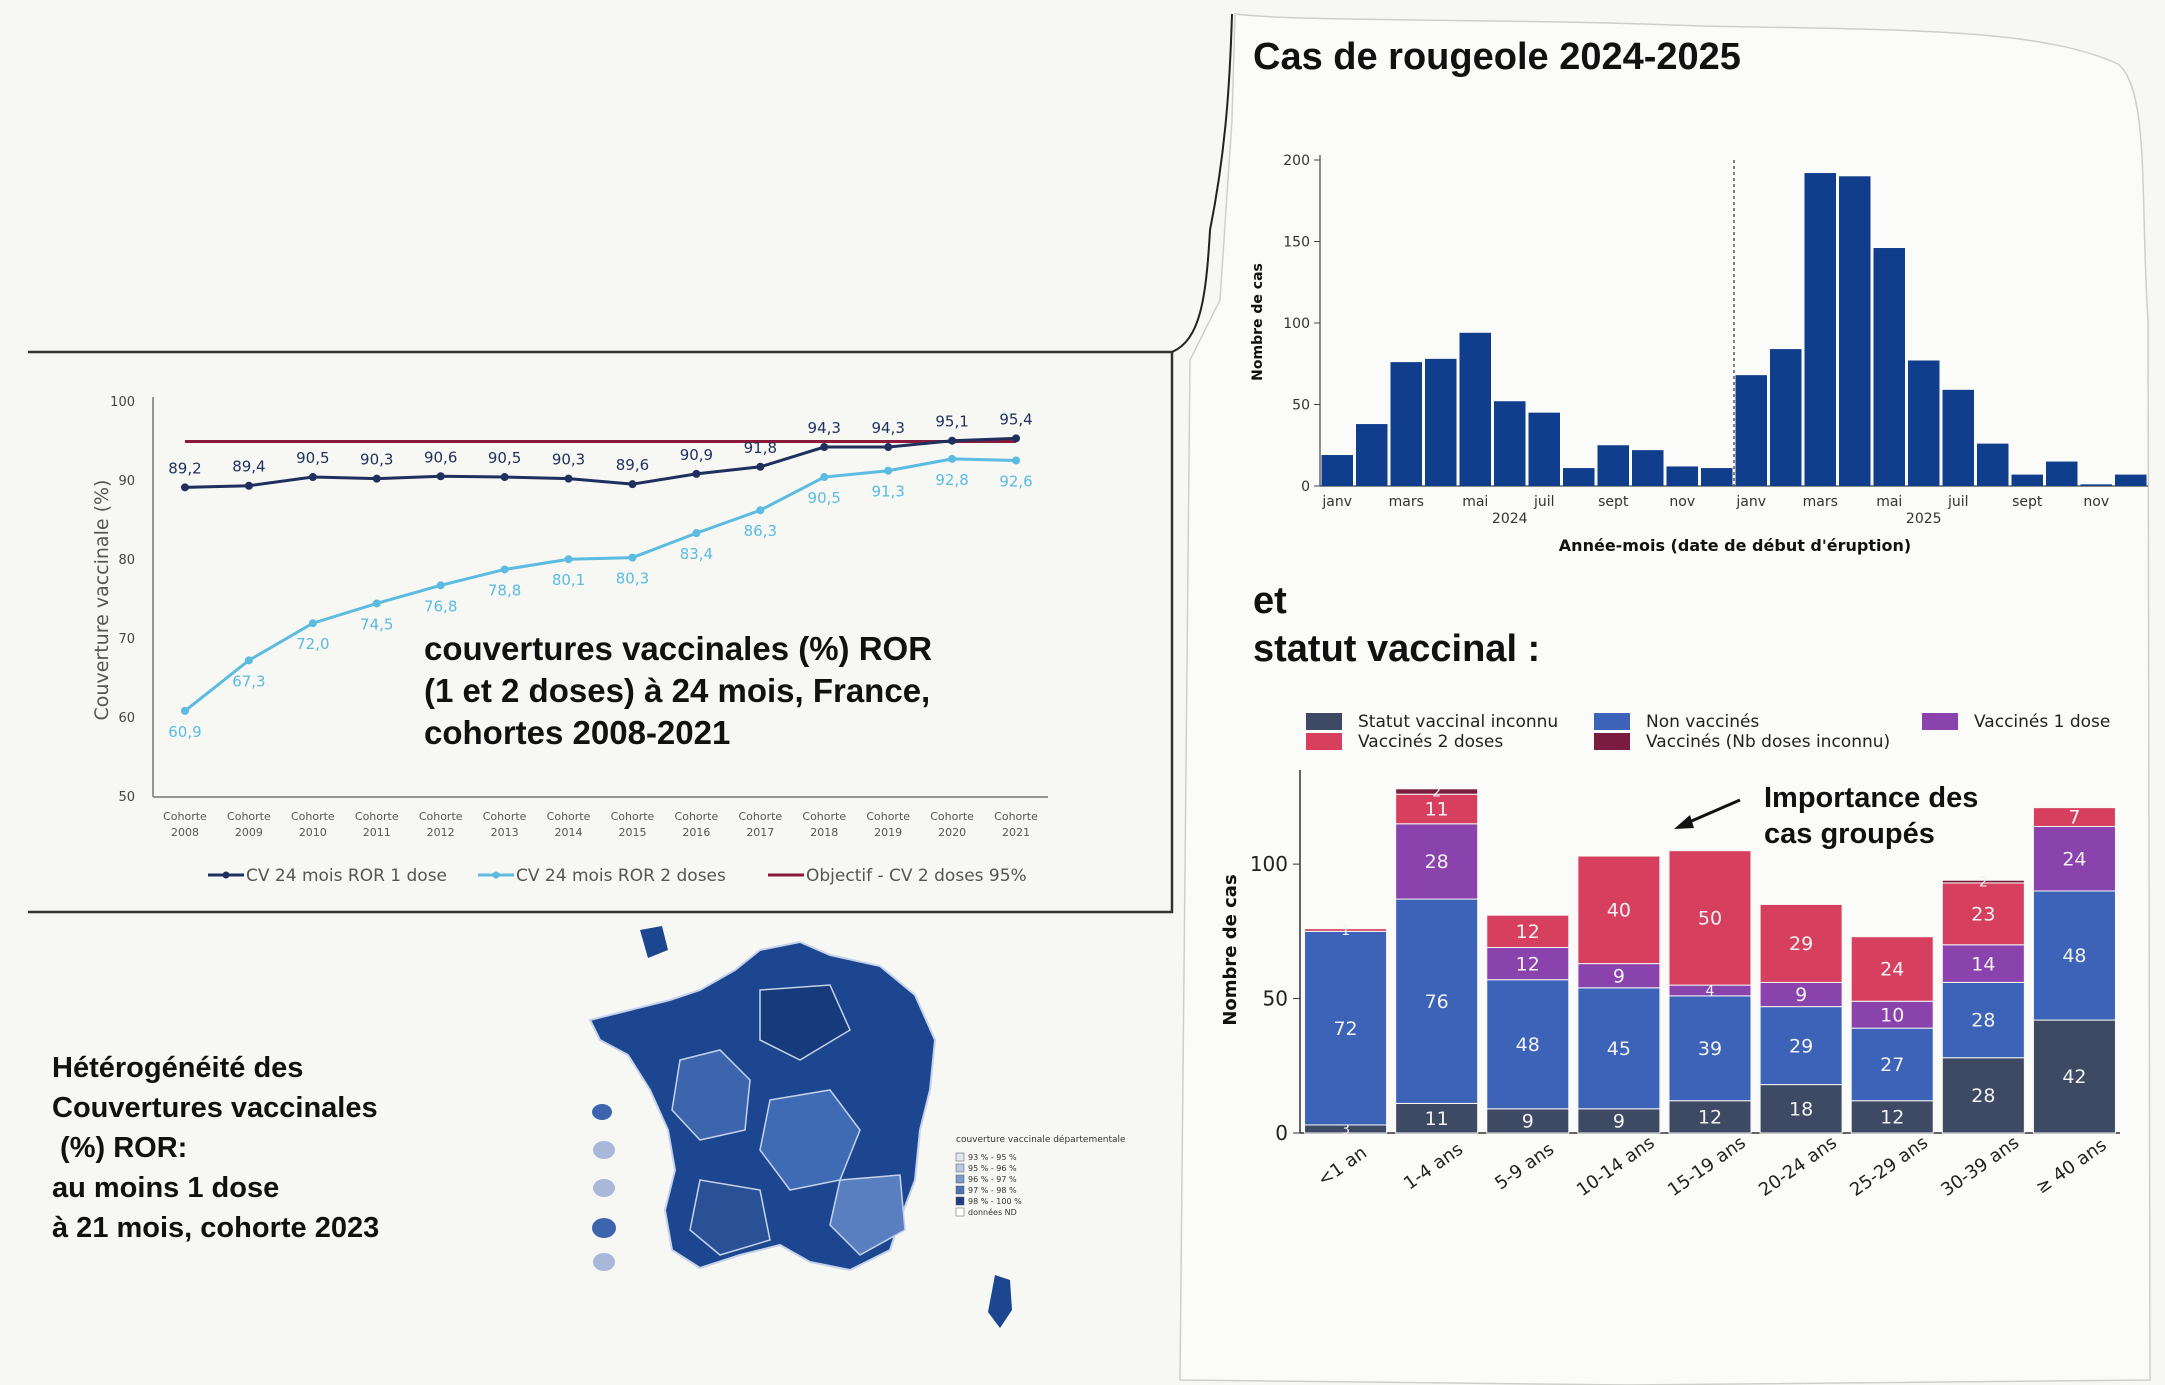 The image size is (2165, 1385). What do you see at coordinates (1619, 910) in the screenshot?
I see `segment-label: 40` at bounding box center [1619, 910].